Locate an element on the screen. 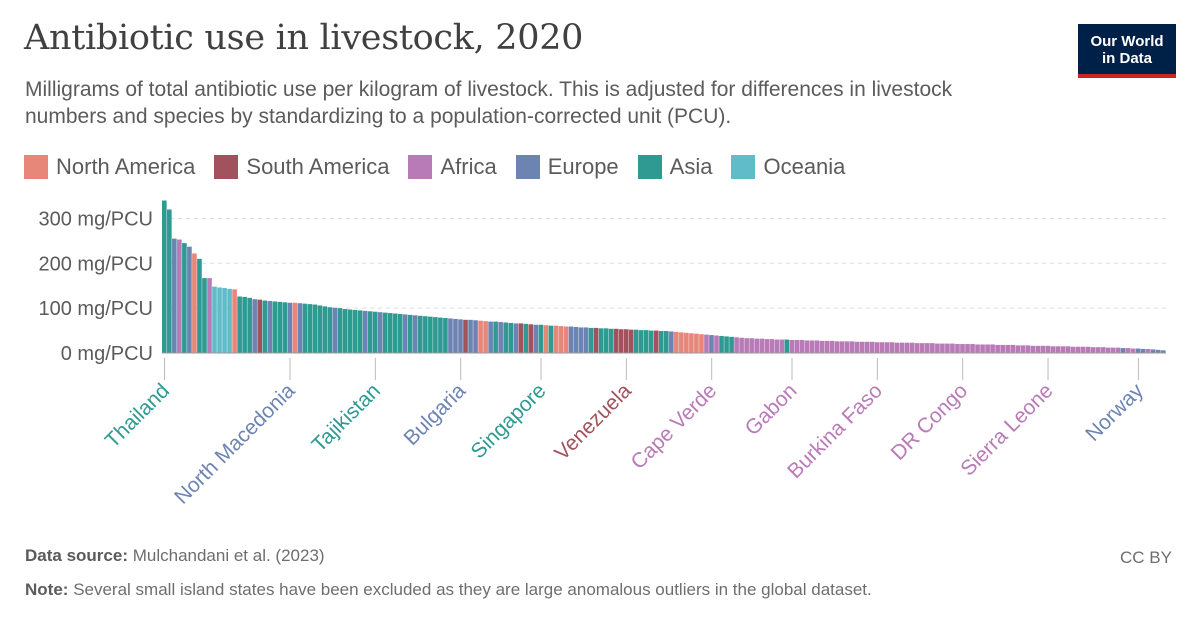 The width and height of the screenshot is (1200, 627). legend-item-oceania: Oceania is located at coordinates (788, 167).